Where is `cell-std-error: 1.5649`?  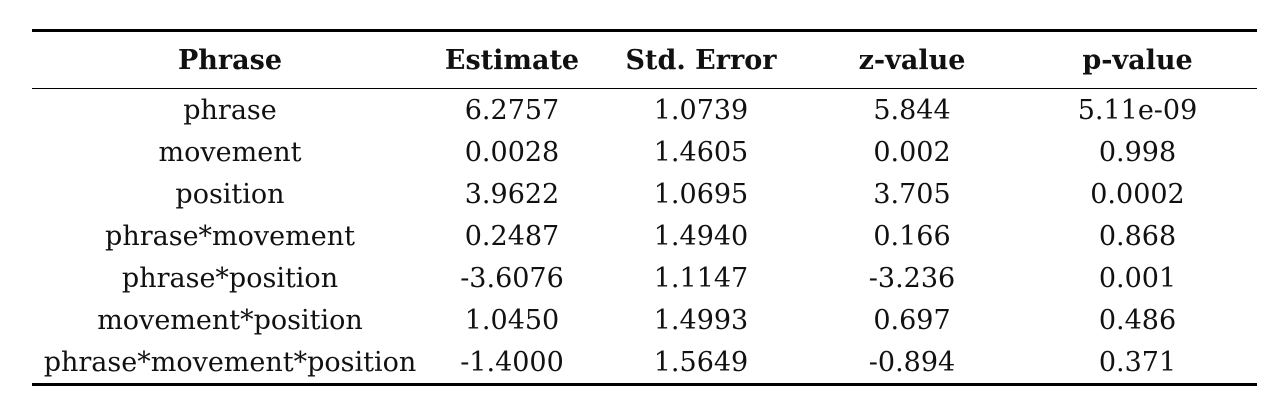 cell-std-error: 1.5649 is located at coordinates (701, 362).